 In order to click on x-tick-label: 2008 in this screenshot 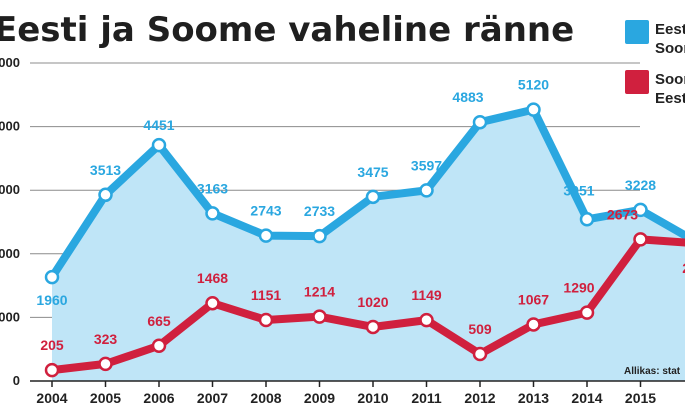, I will do `click(265, 398)`.